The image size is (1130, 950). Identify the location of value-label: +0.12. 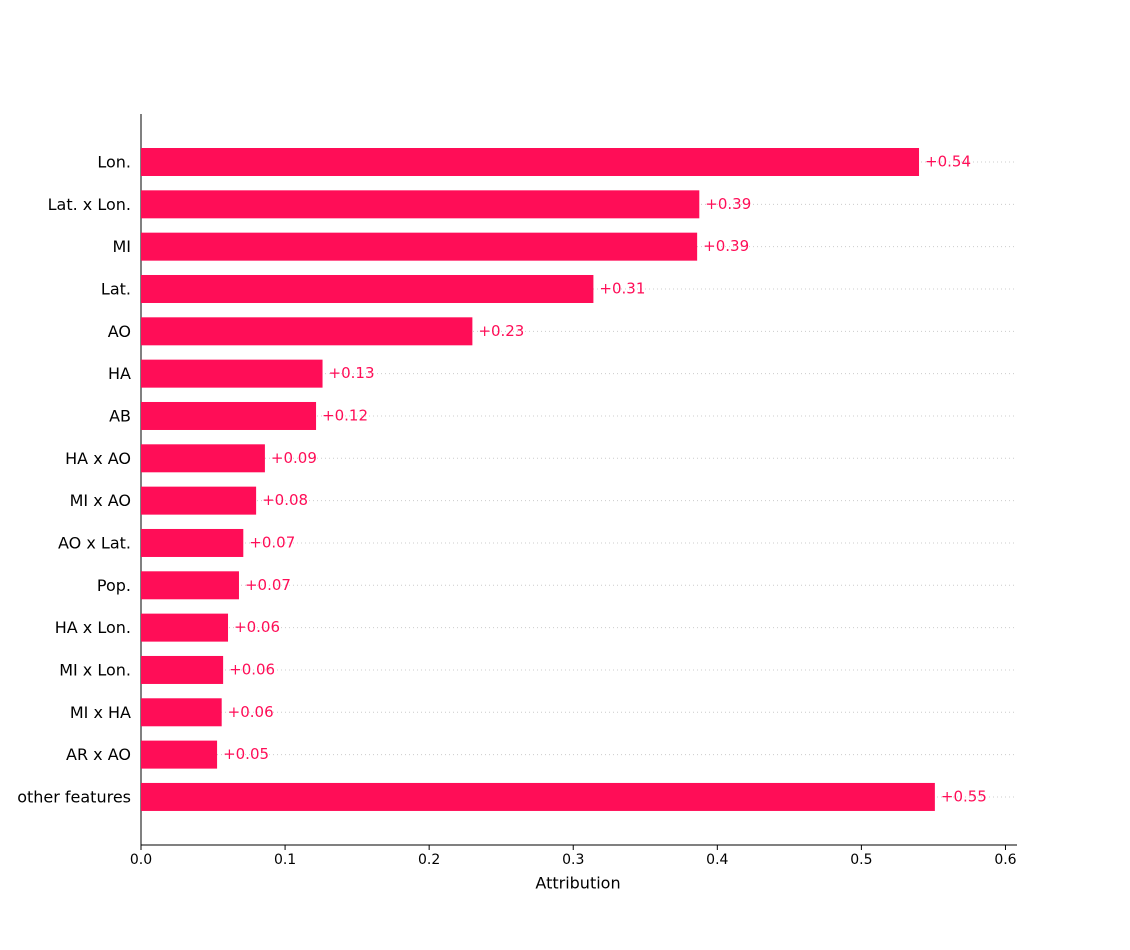
(345, 415).